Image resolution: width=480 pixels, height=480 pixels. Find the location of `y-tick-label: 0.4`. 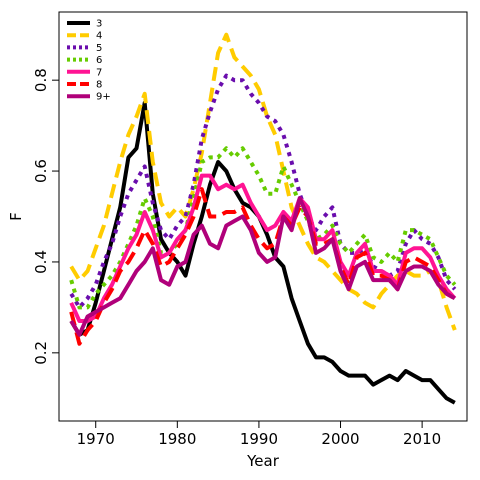

y-tick-label: 0.4 is located at coordinates (41, 262).